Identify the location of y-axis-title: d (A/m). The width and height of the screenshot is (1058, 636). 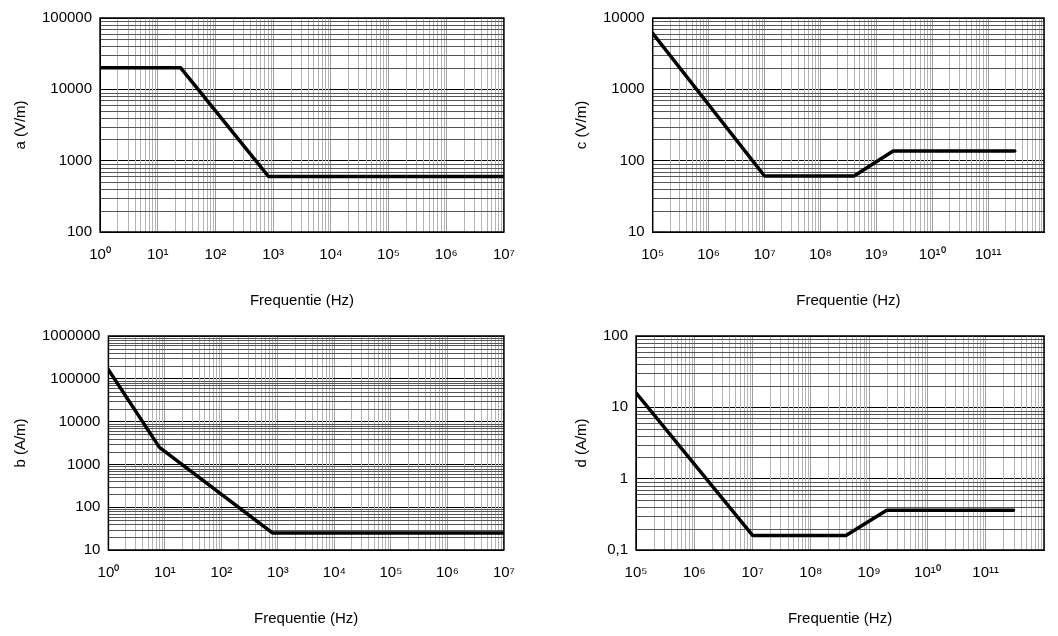
(581, 443).